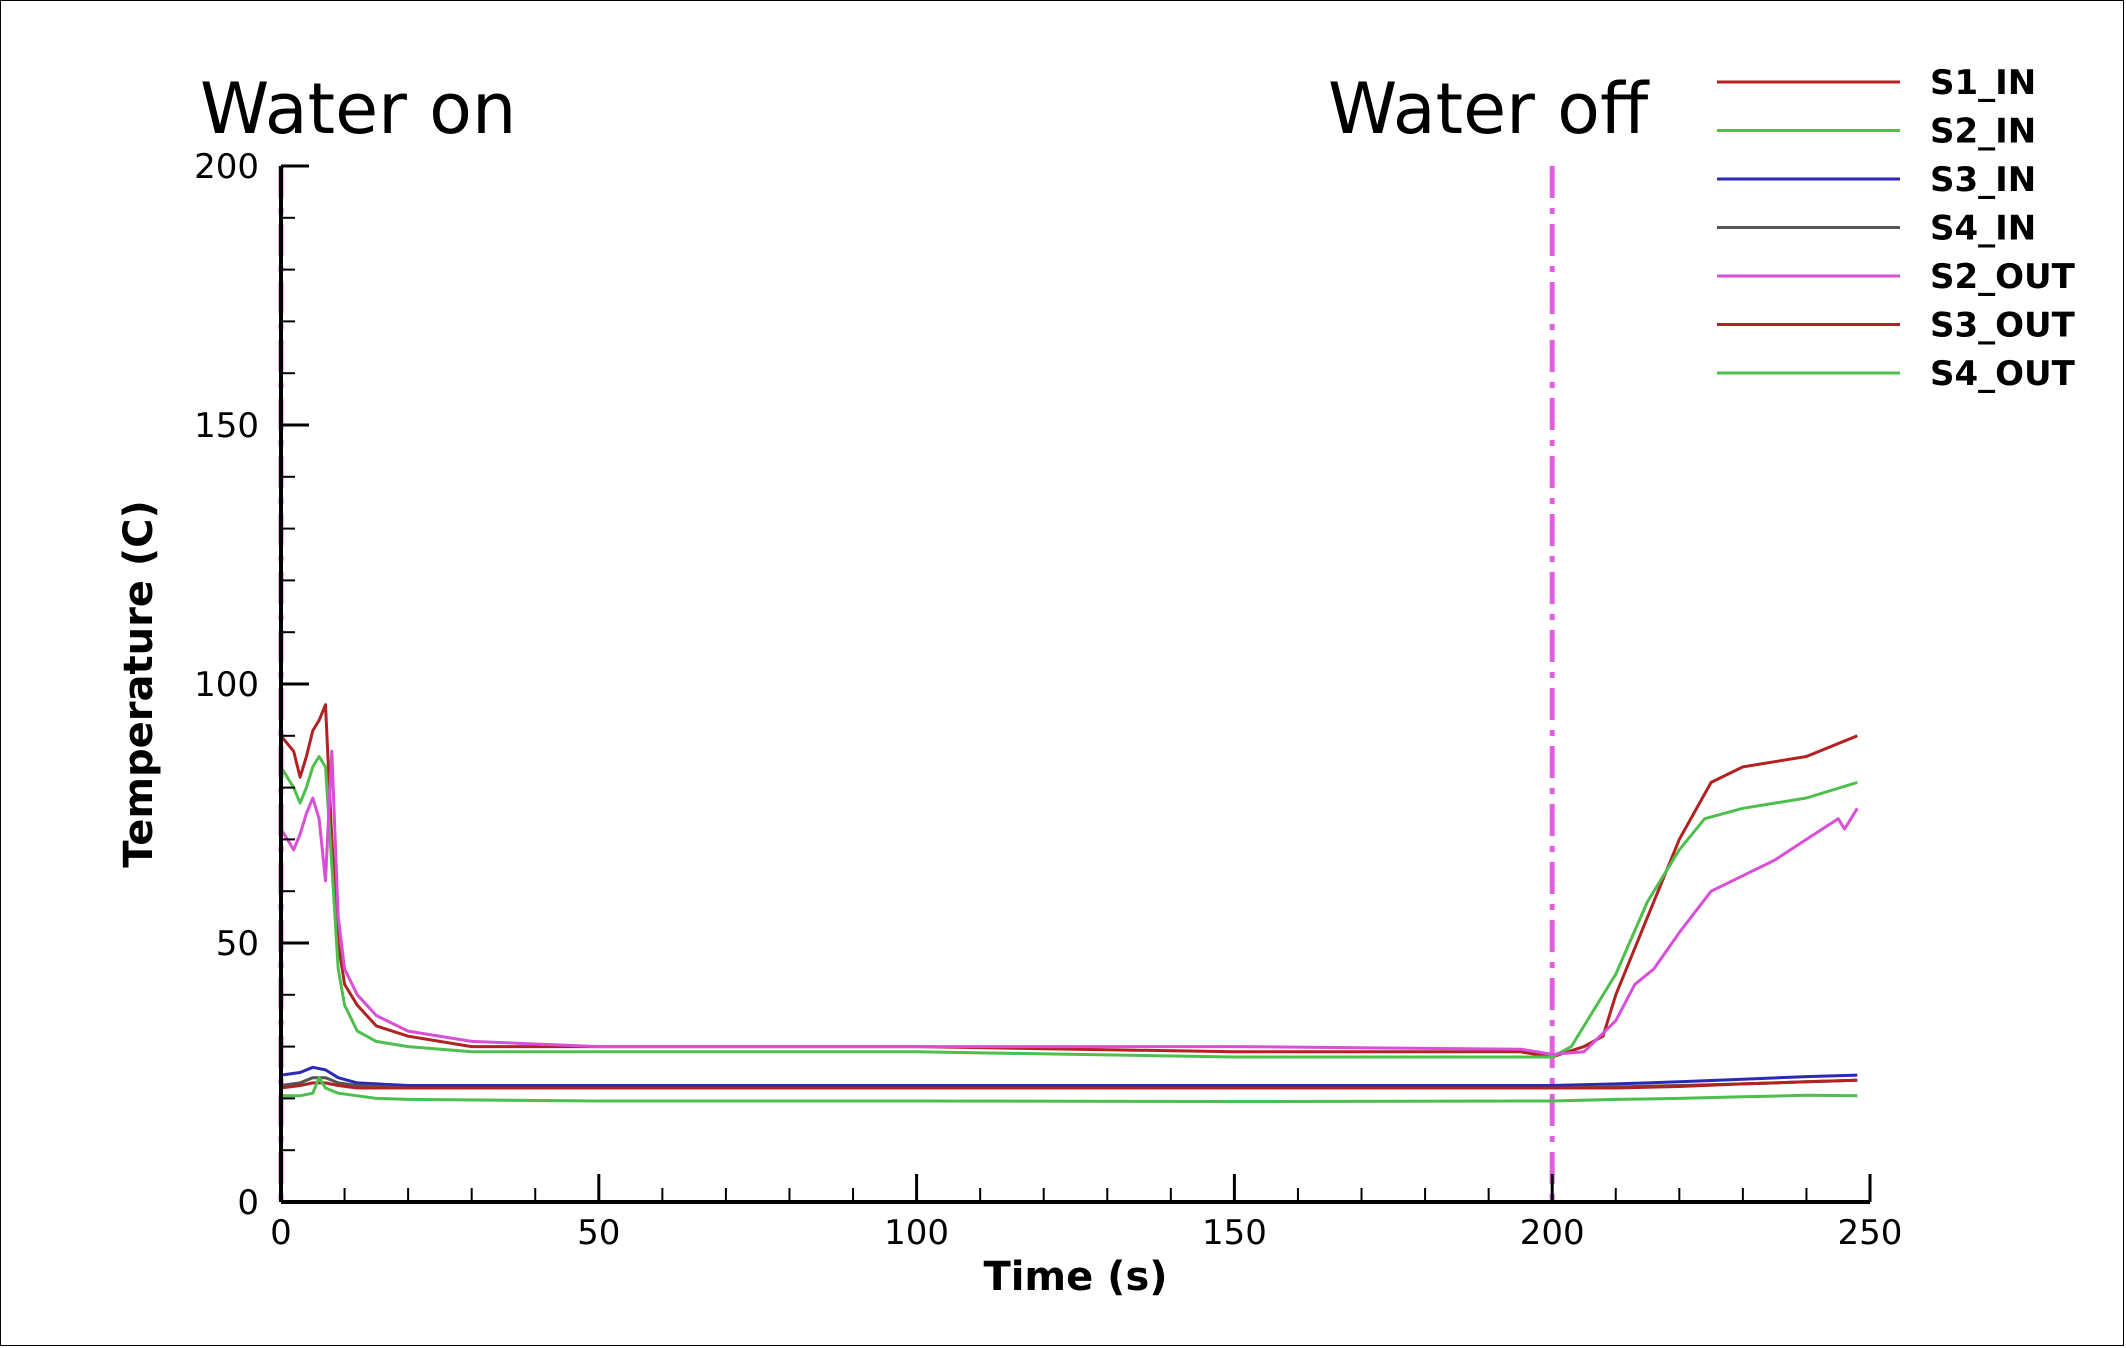  What do you see at coordinates (1896, 228) in the screenshot?
I see `legend: S1_IN S2_IN S3_IN S4_IN S2_OUT S3_OUT S4_OUT` at bounding box center [1896, 228].